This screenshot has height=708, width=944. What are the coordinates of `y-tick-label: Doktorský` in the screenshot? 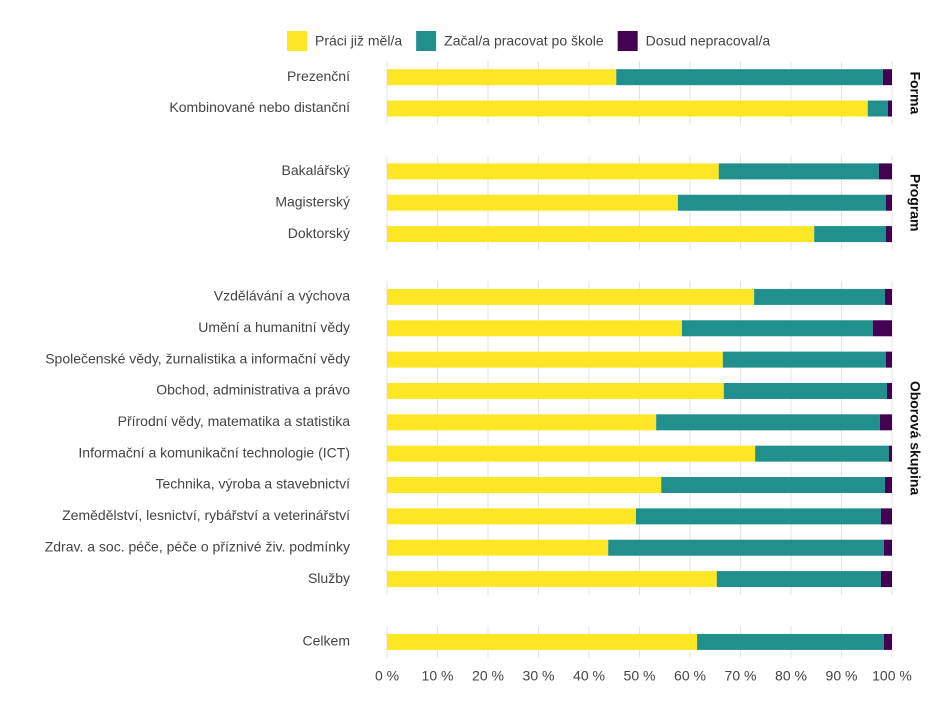 It's located at (319, 233).